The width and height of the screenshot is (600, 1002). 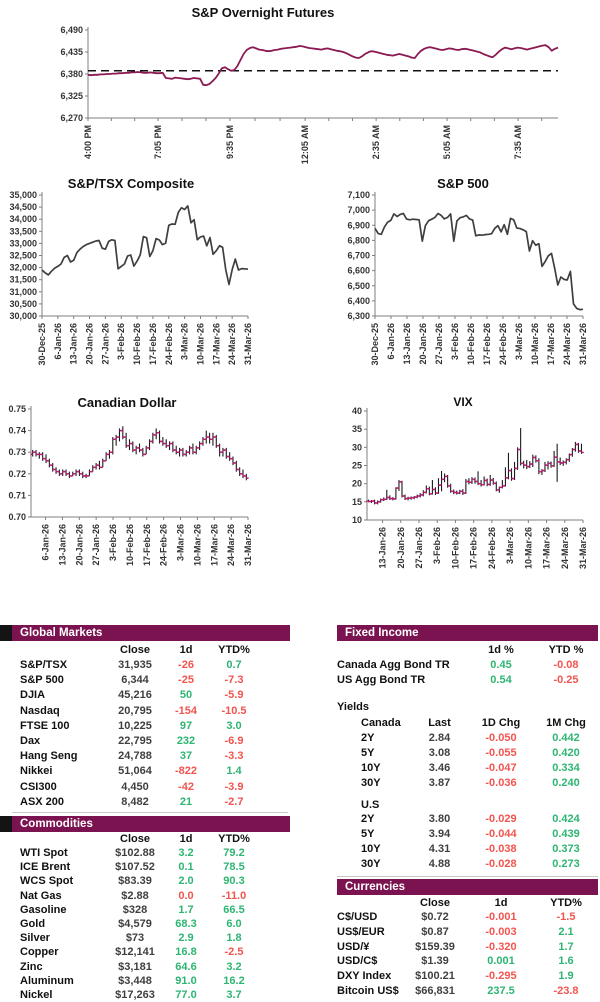 I want to click on svg-text: 35, so click(x=357, y=429).